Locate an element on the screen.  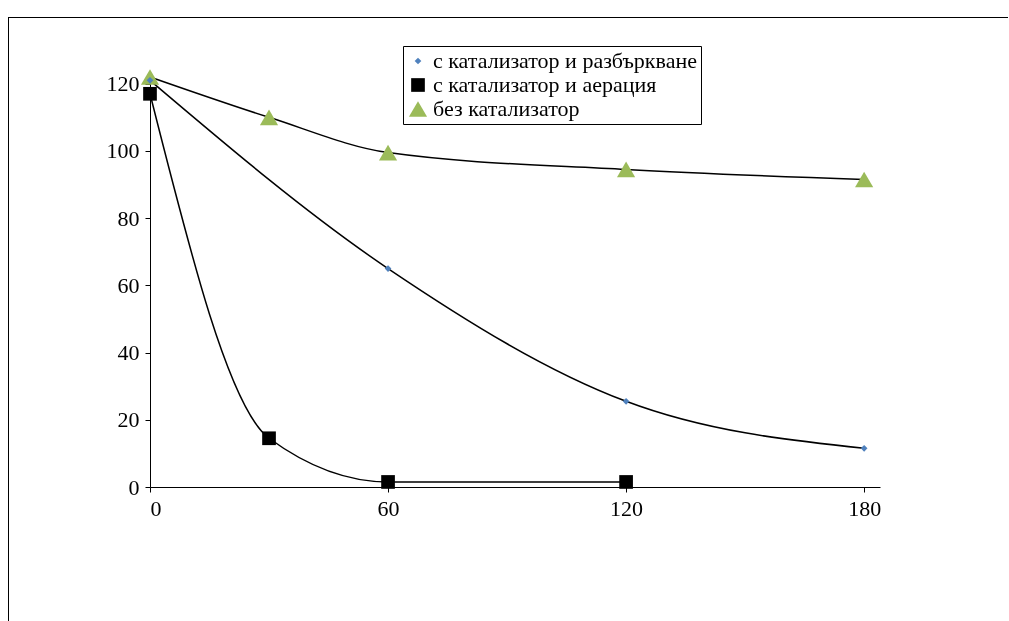
y-tick-label: 60 is located at coordinates (128, 285).